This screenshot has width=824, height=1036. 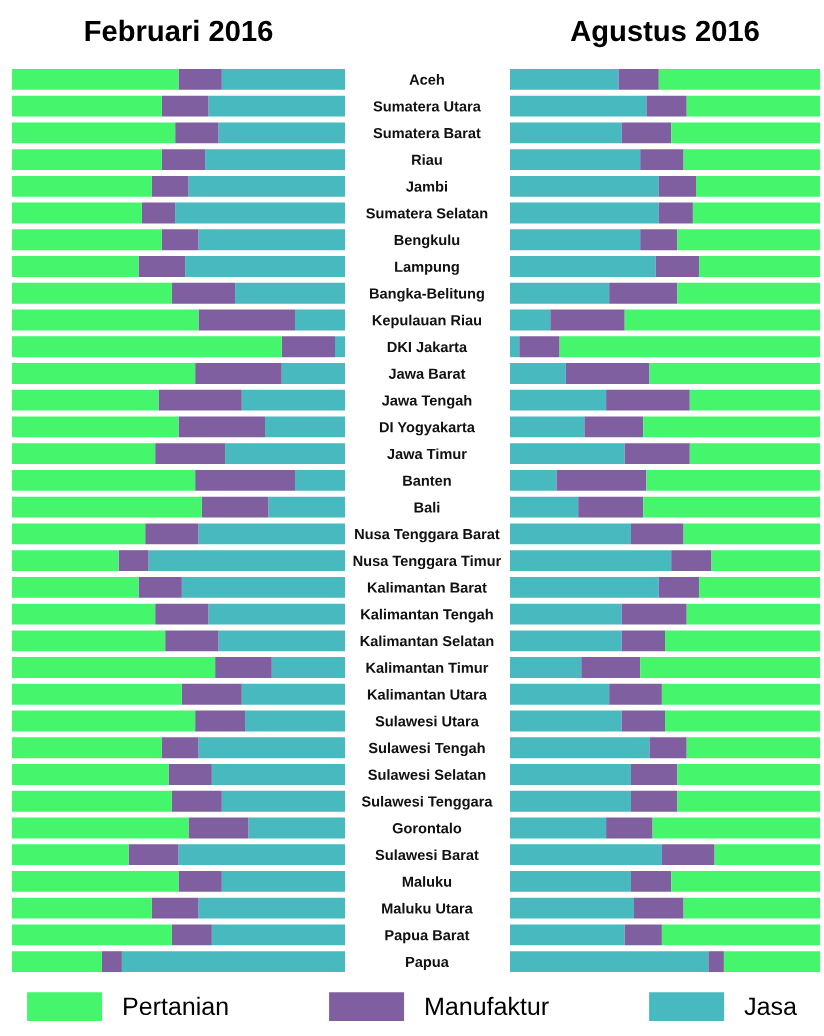 What do you see at coordinates (427, 213) in the screenshot?
I see `y-tick-label: Sumatera Selatan` at bounding box center [427, 213].